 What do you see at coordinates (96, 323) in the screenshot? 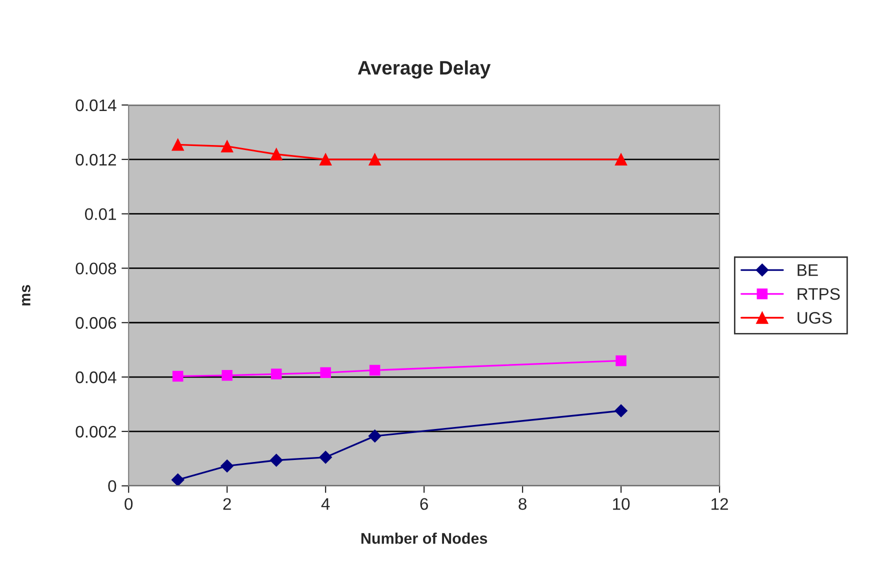
I see `y-tick-label: 0.006` at bounding box center [96, 323].